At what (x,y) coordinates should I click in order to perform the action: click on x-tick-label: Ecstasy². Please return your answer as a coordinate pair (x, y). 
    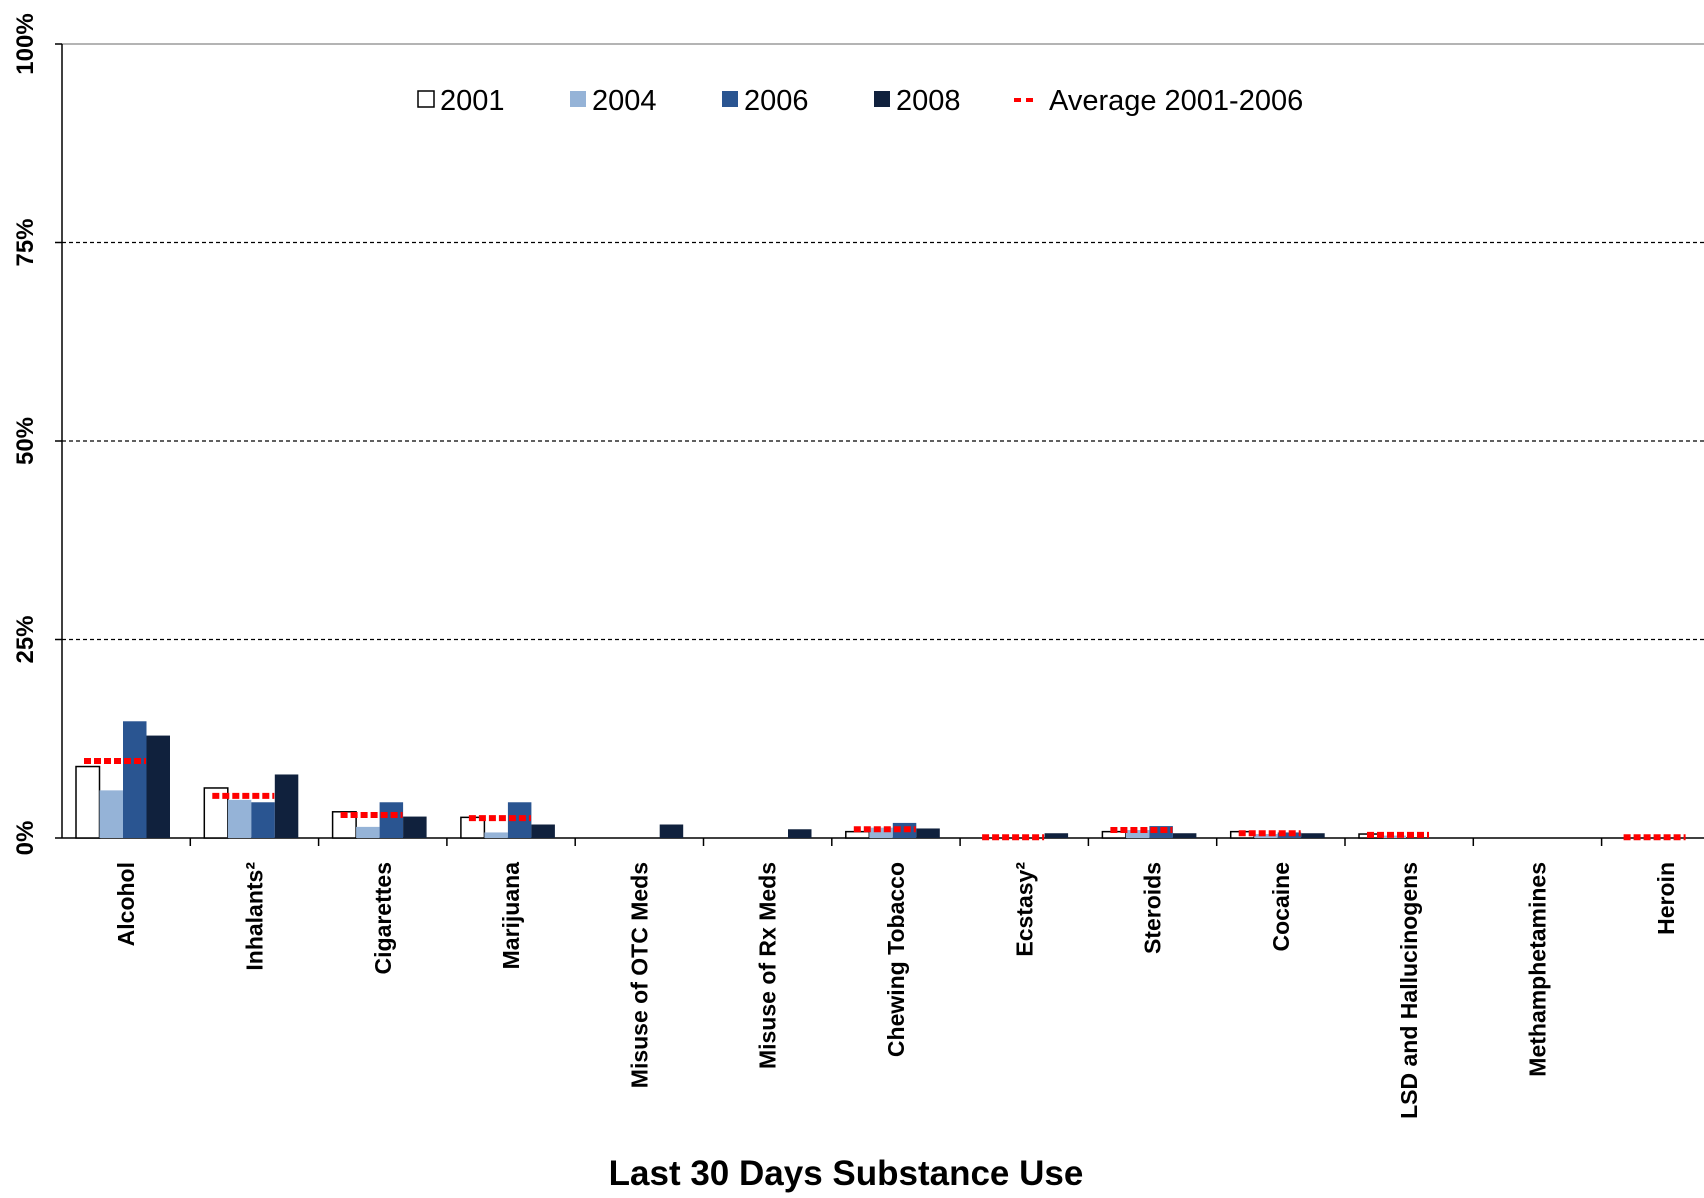
    Looking at the image, I should click on (1024, 909).